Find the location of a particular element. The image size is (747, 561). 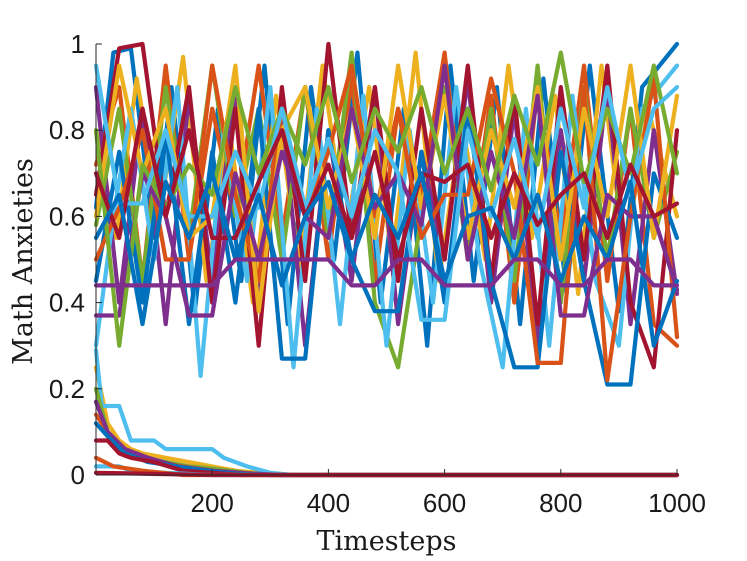

y-tick-label-1: 1 is located at coordinates (78, 44).